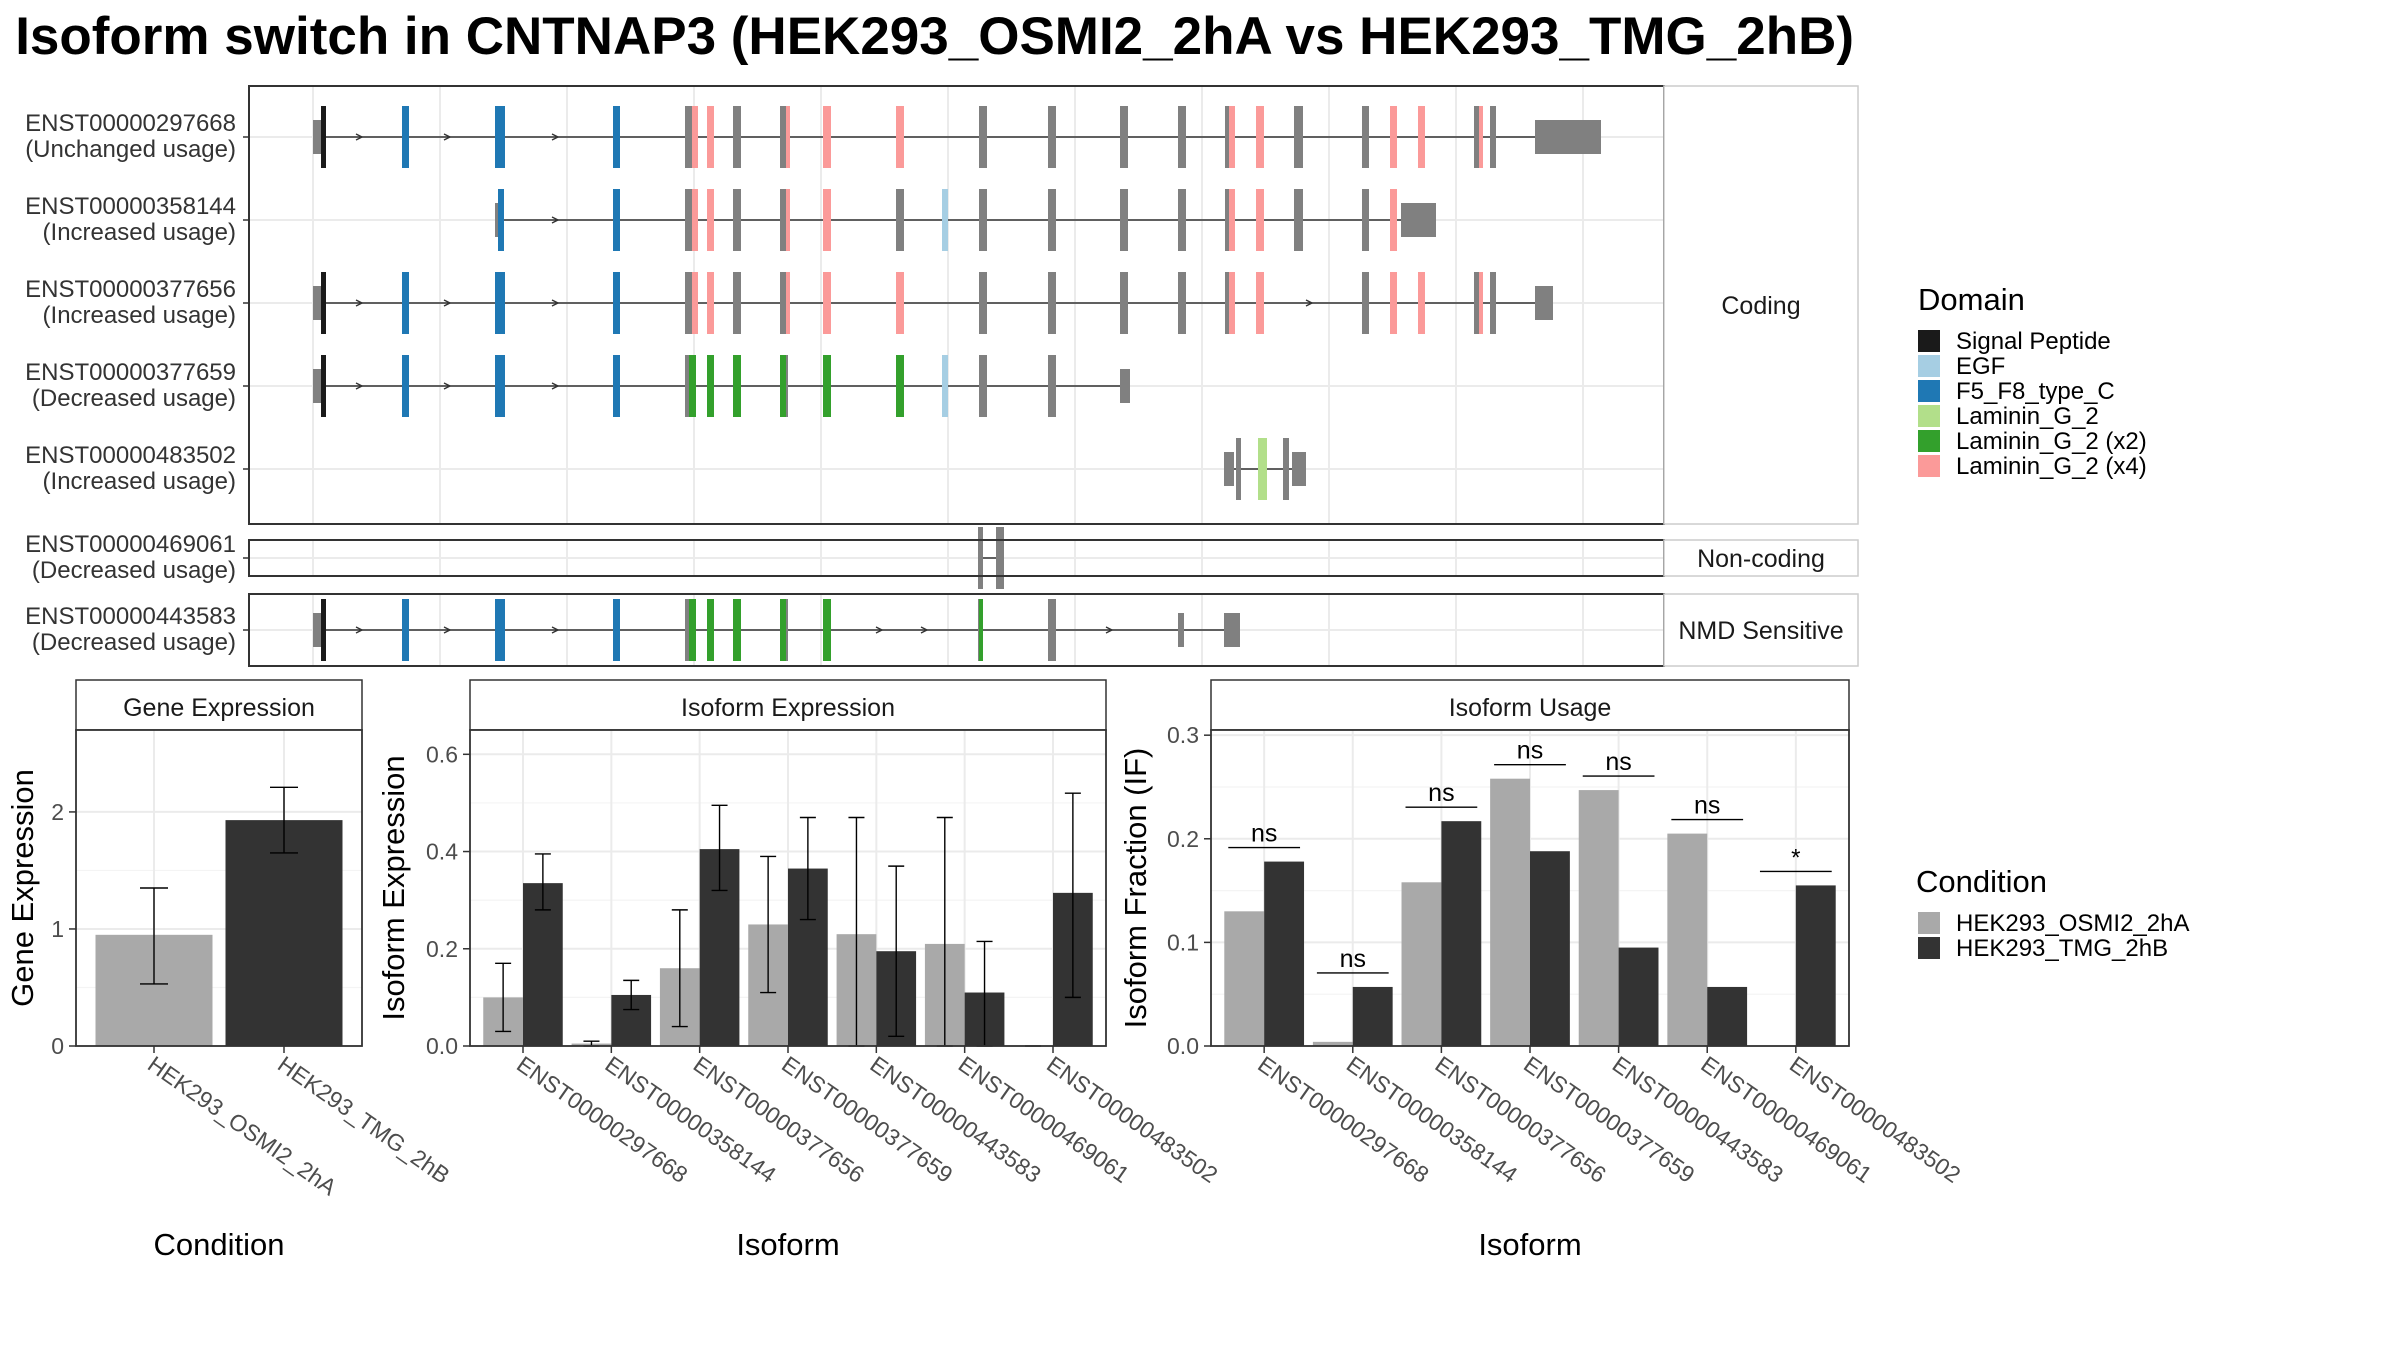 The width and height of the screenshot is (2400, 1350). What do you see at coordinates (1183, 1046) in the screenshot?
I see `y-tick-label: 0.0` at bounding box center [1183, 1046].